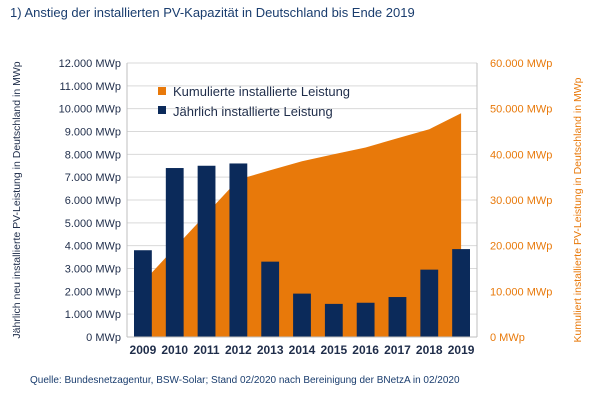 The height and width of the screenshot is (404, 600). What do you see at coordinates (143, 350) in the screenshot?
I see `x-tick-label: 2009` at bounding box center [143, 350].